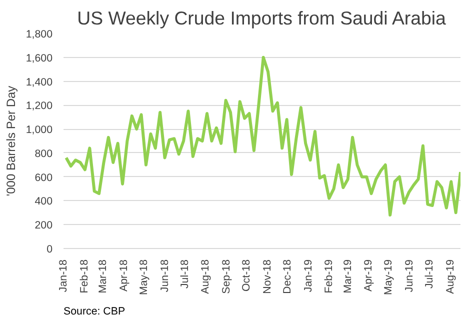 This screenshot has width=474, height=322. What do you see at coordinates (95, 312) in the screenshot?
I see `source-note: Source: CBP` at bounding box center [95, 312].